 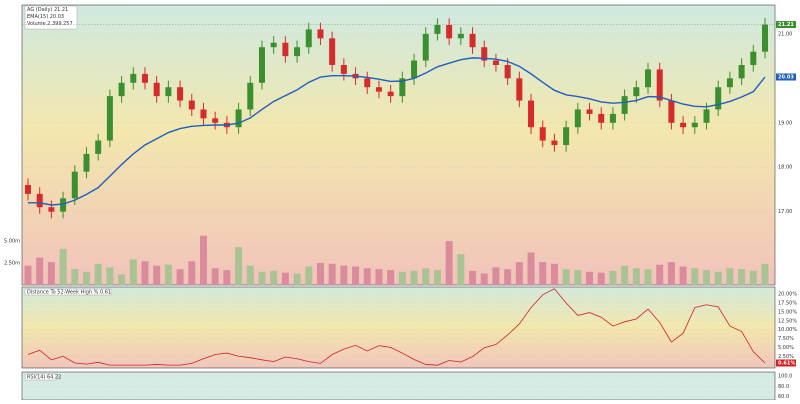 I want to click on y-tick-label: 19.00, so click(x=785, y=123).